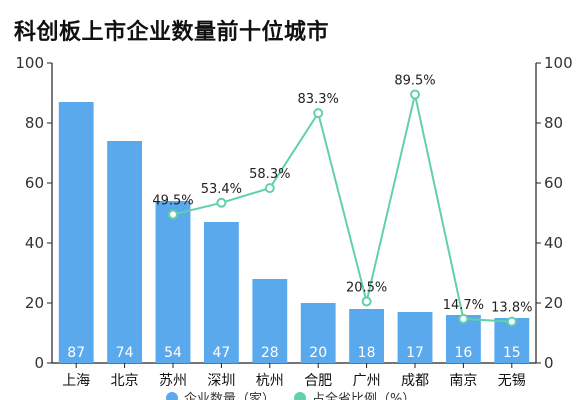 The width and height of the screenshot is (588, 400). What do you see at coordinates (300, 396) in the screenshot?
I see `legend-swatch-line` at bounding box center [300, 396].